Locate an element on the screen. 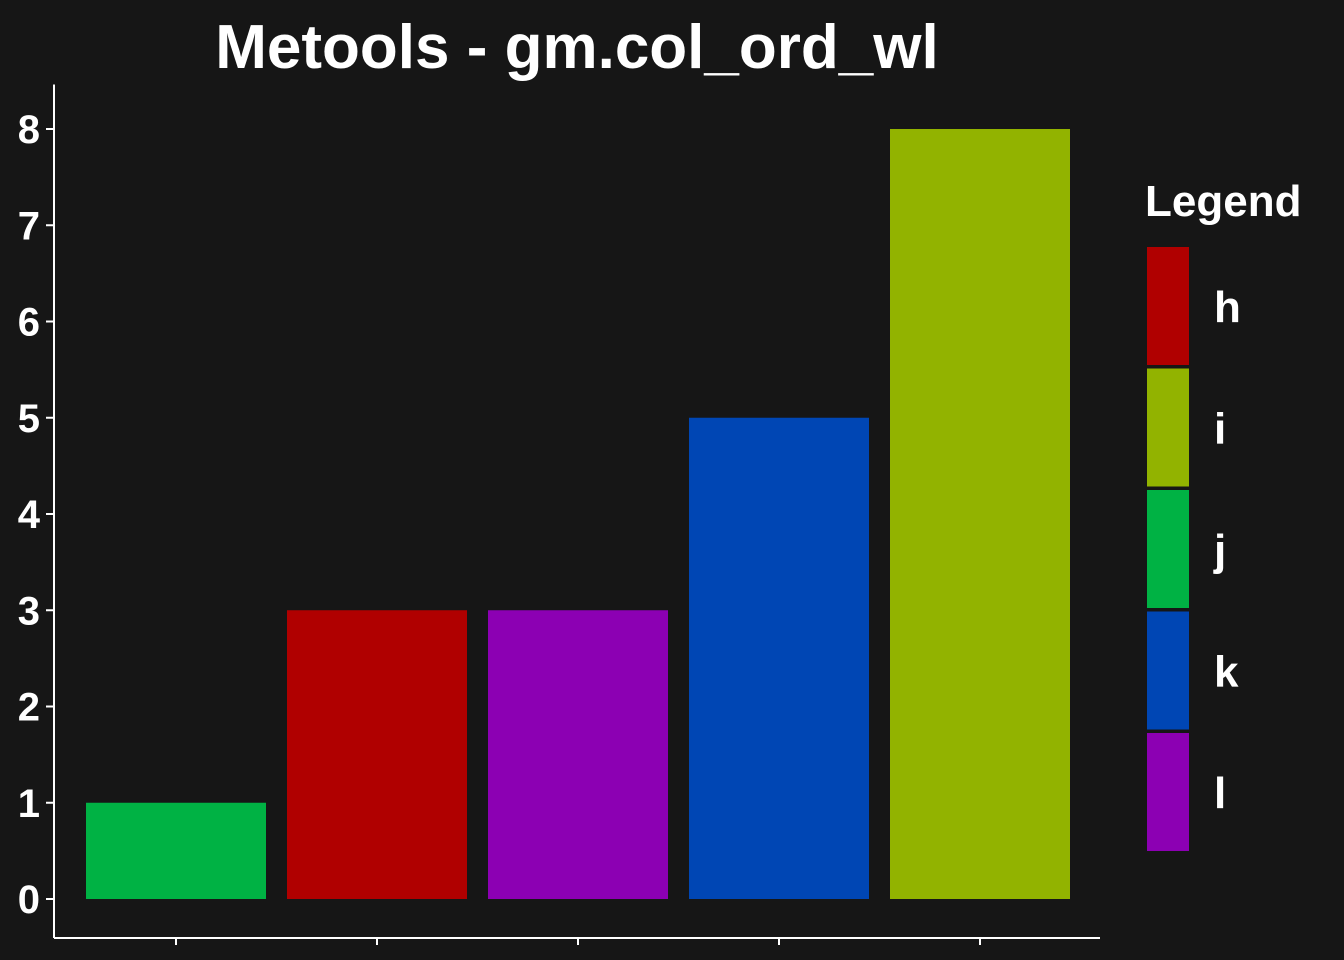 The height and width of the screenshot is (960, 1344). y-tick-label: 1 is located at coordinates (29, 804).